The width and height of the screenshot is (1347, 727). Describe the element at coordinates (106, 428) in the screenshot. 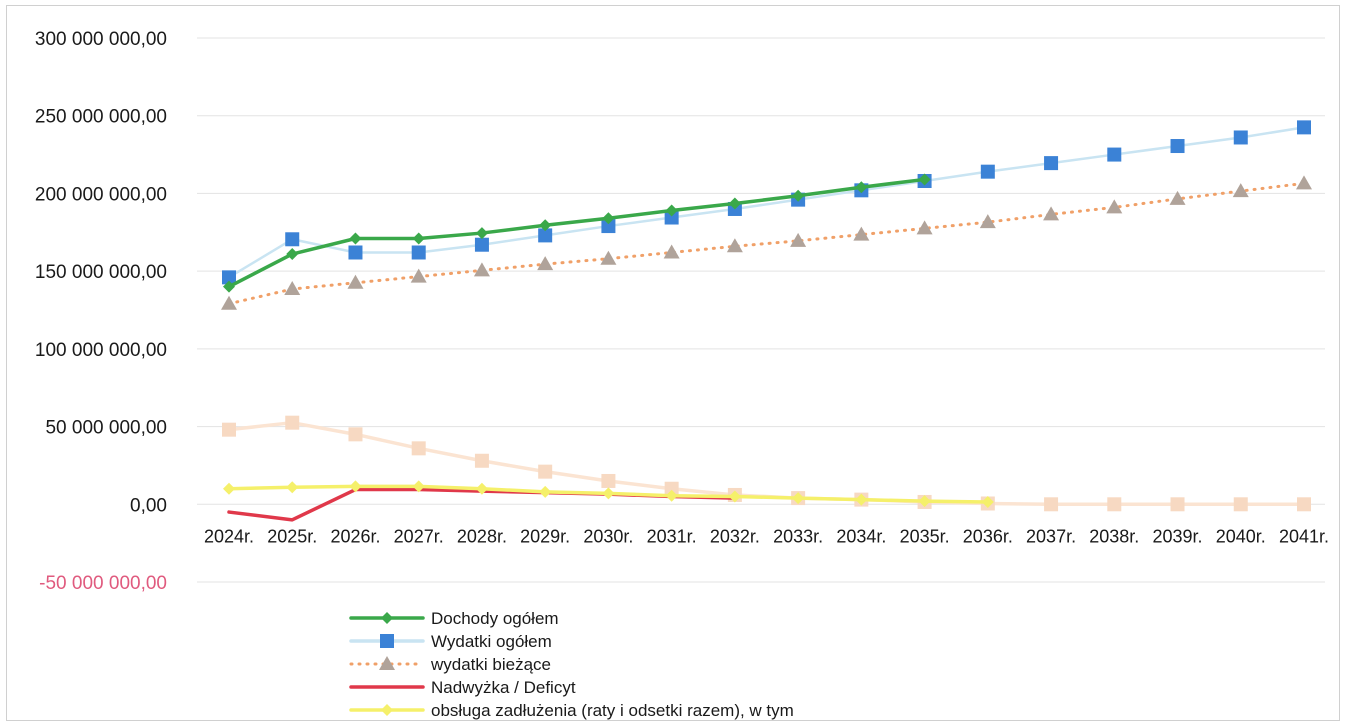

I see `y-tick-label: 50 000 000,00` at that location.